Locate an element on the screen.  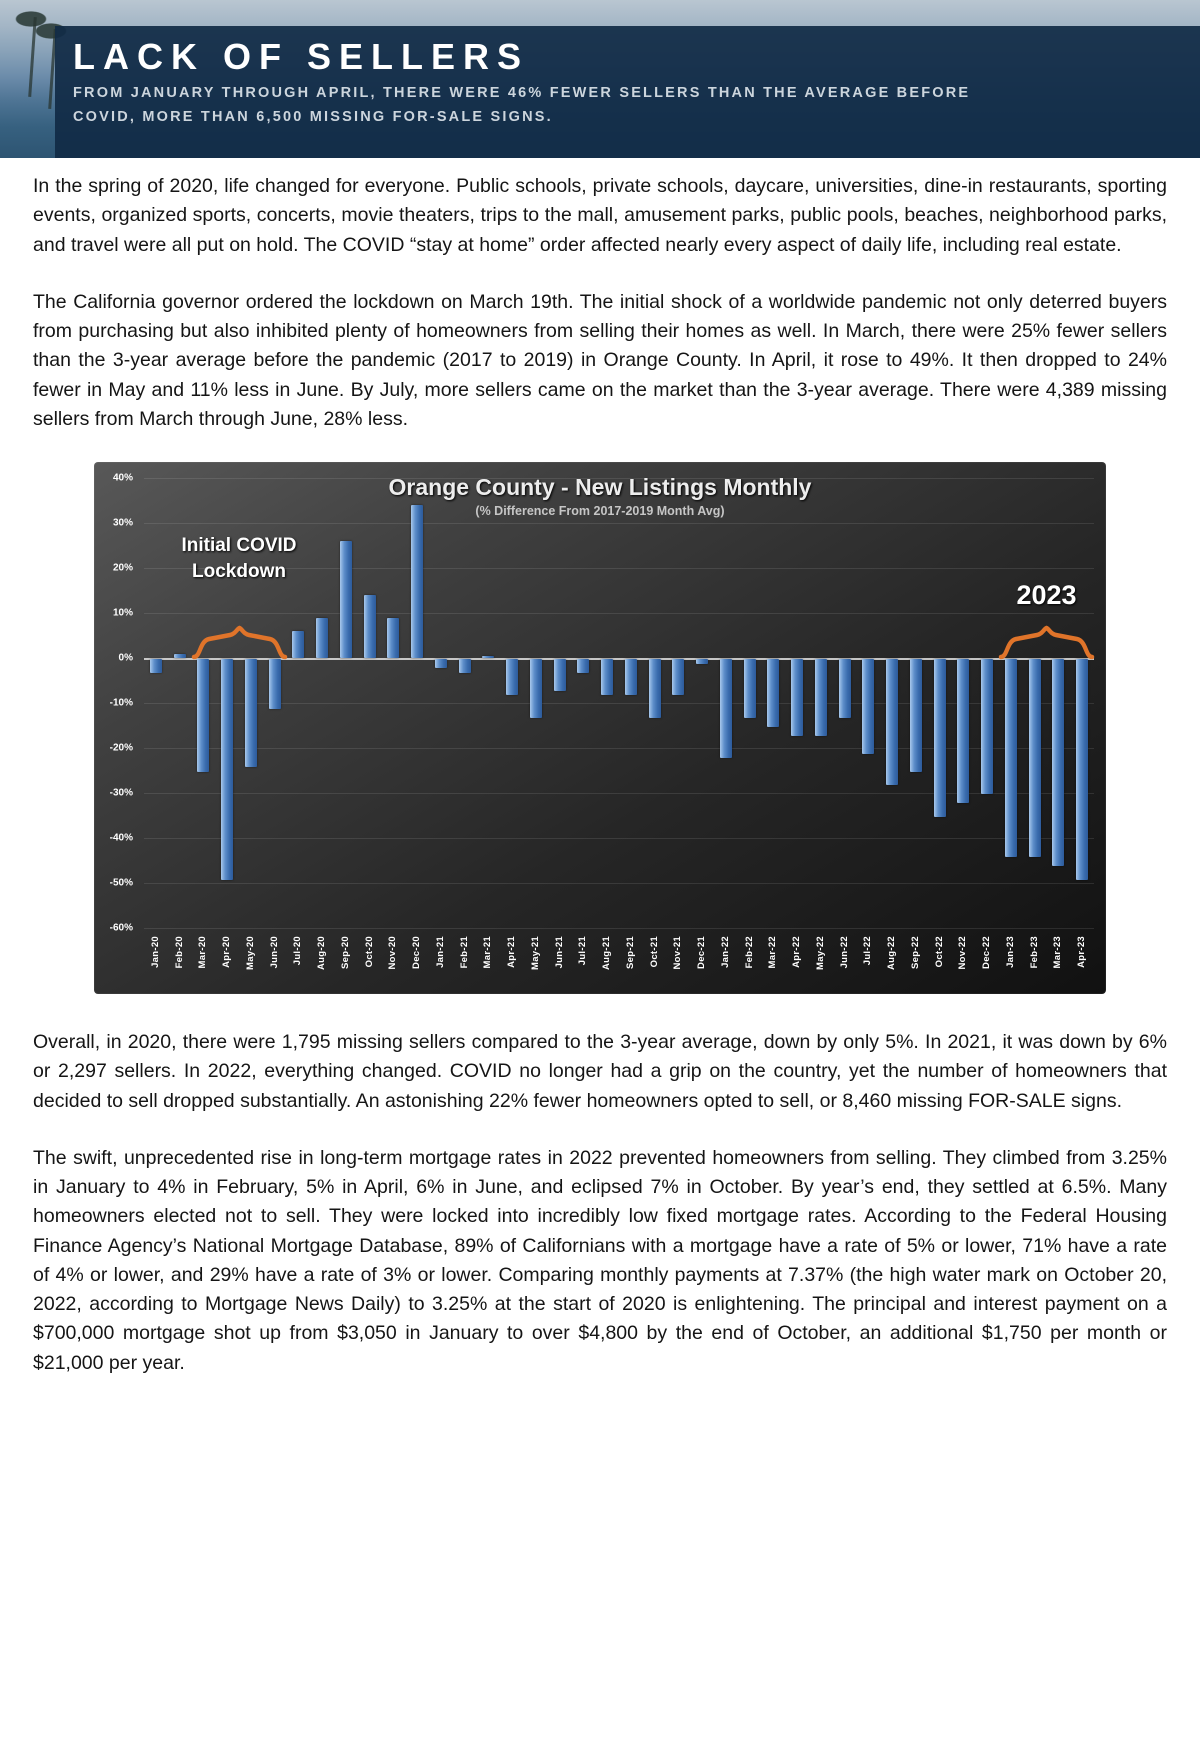
chart-y-axis: 40% 30% 20% 10% 0% -10% -20% -30% -40% -50% -60% is located at coordinates (117, 703).